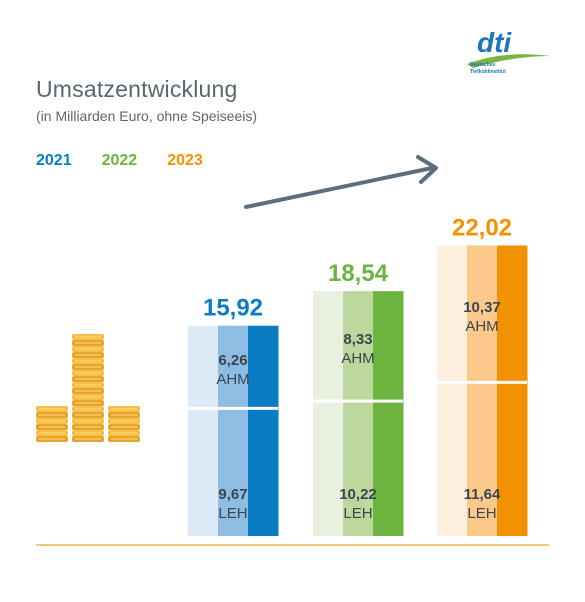 This screenshot has height=602, width=585. What do you see at coordinates (137, 89) in the screenshot?
I see `chart-title: Umsatzentwicklung` at bounding box center [137, 89].